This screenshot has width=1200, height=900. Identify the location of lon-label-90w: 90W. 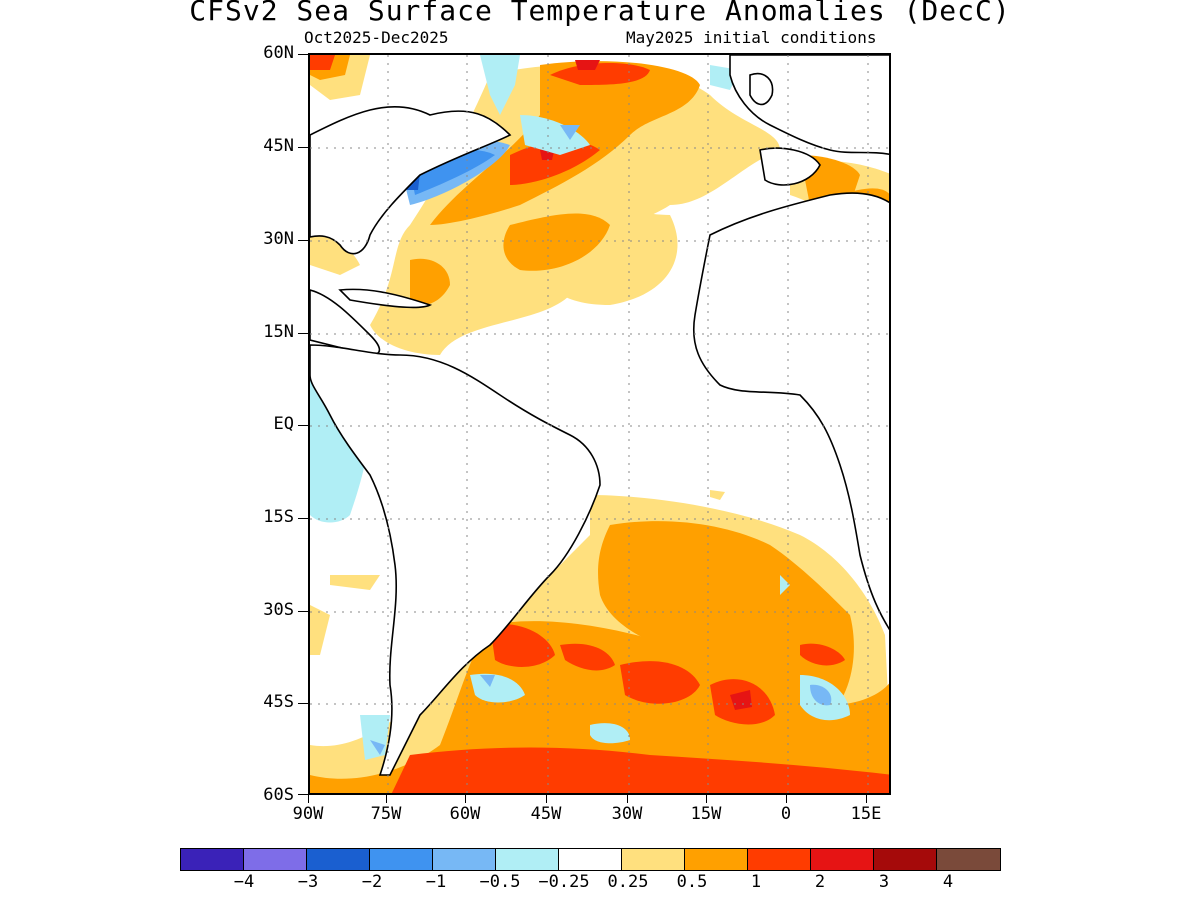
(308, 814).